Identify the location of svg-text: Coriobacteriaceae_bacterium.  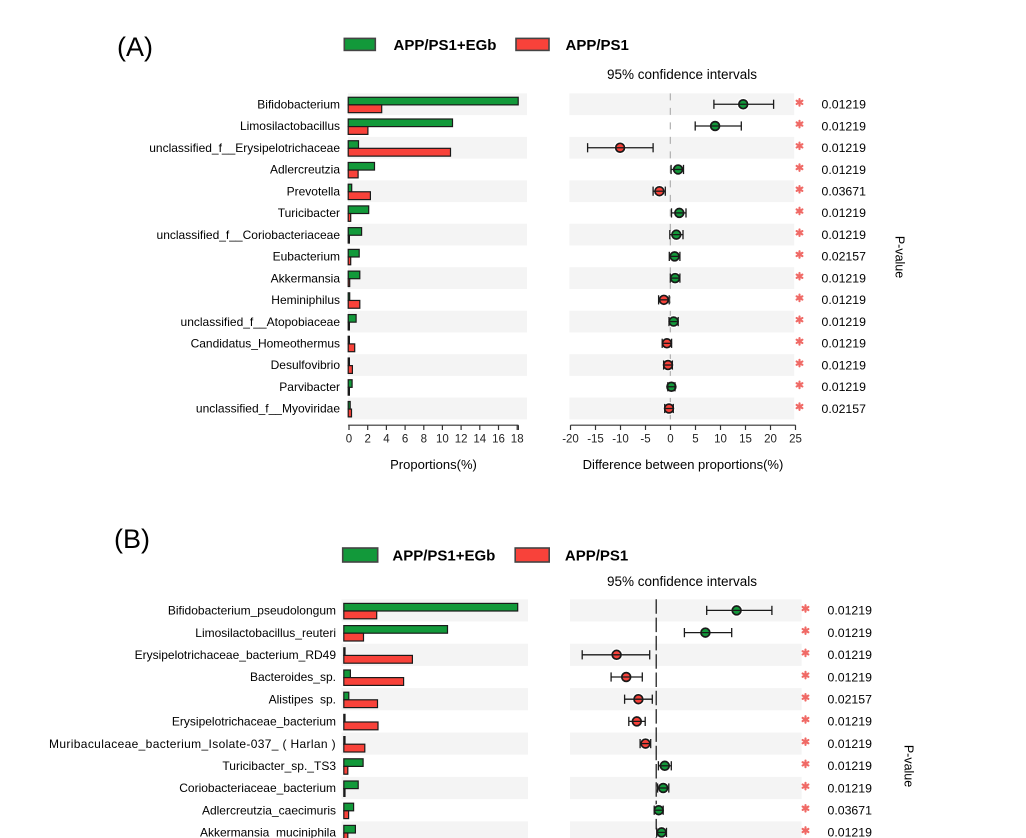
(257, 788).